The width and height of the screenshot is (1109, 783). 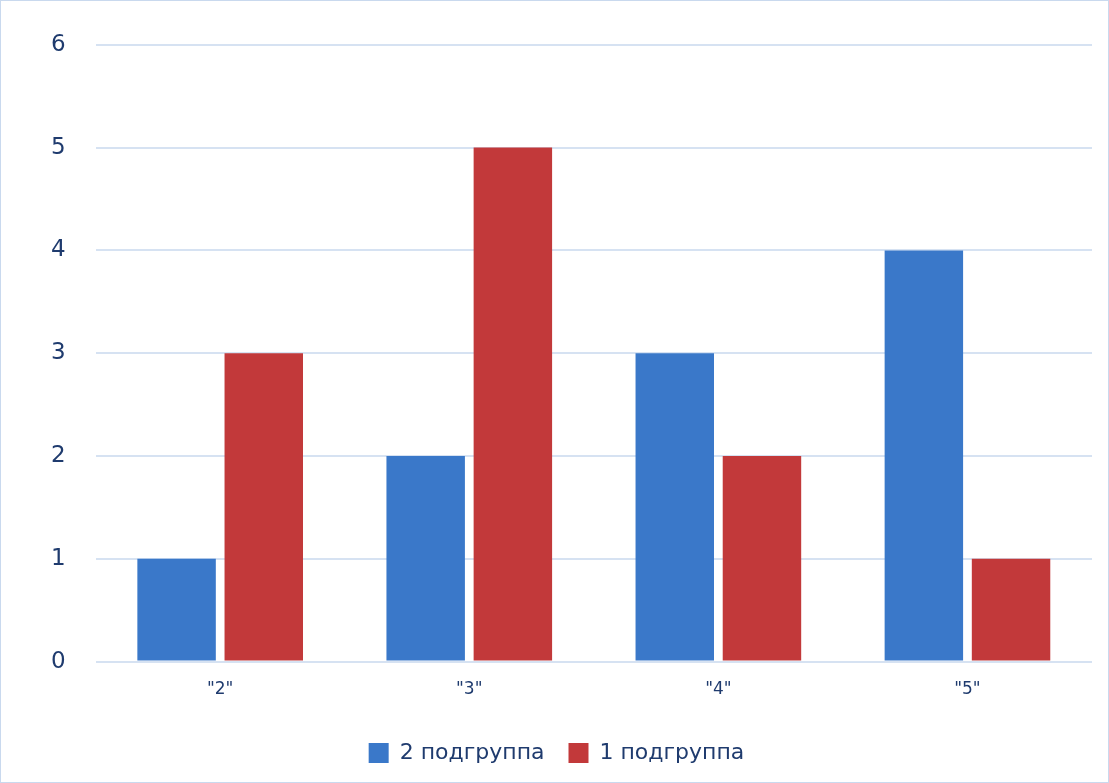 I want to click on y-tick-label: 5, so click(x=58, y=145).